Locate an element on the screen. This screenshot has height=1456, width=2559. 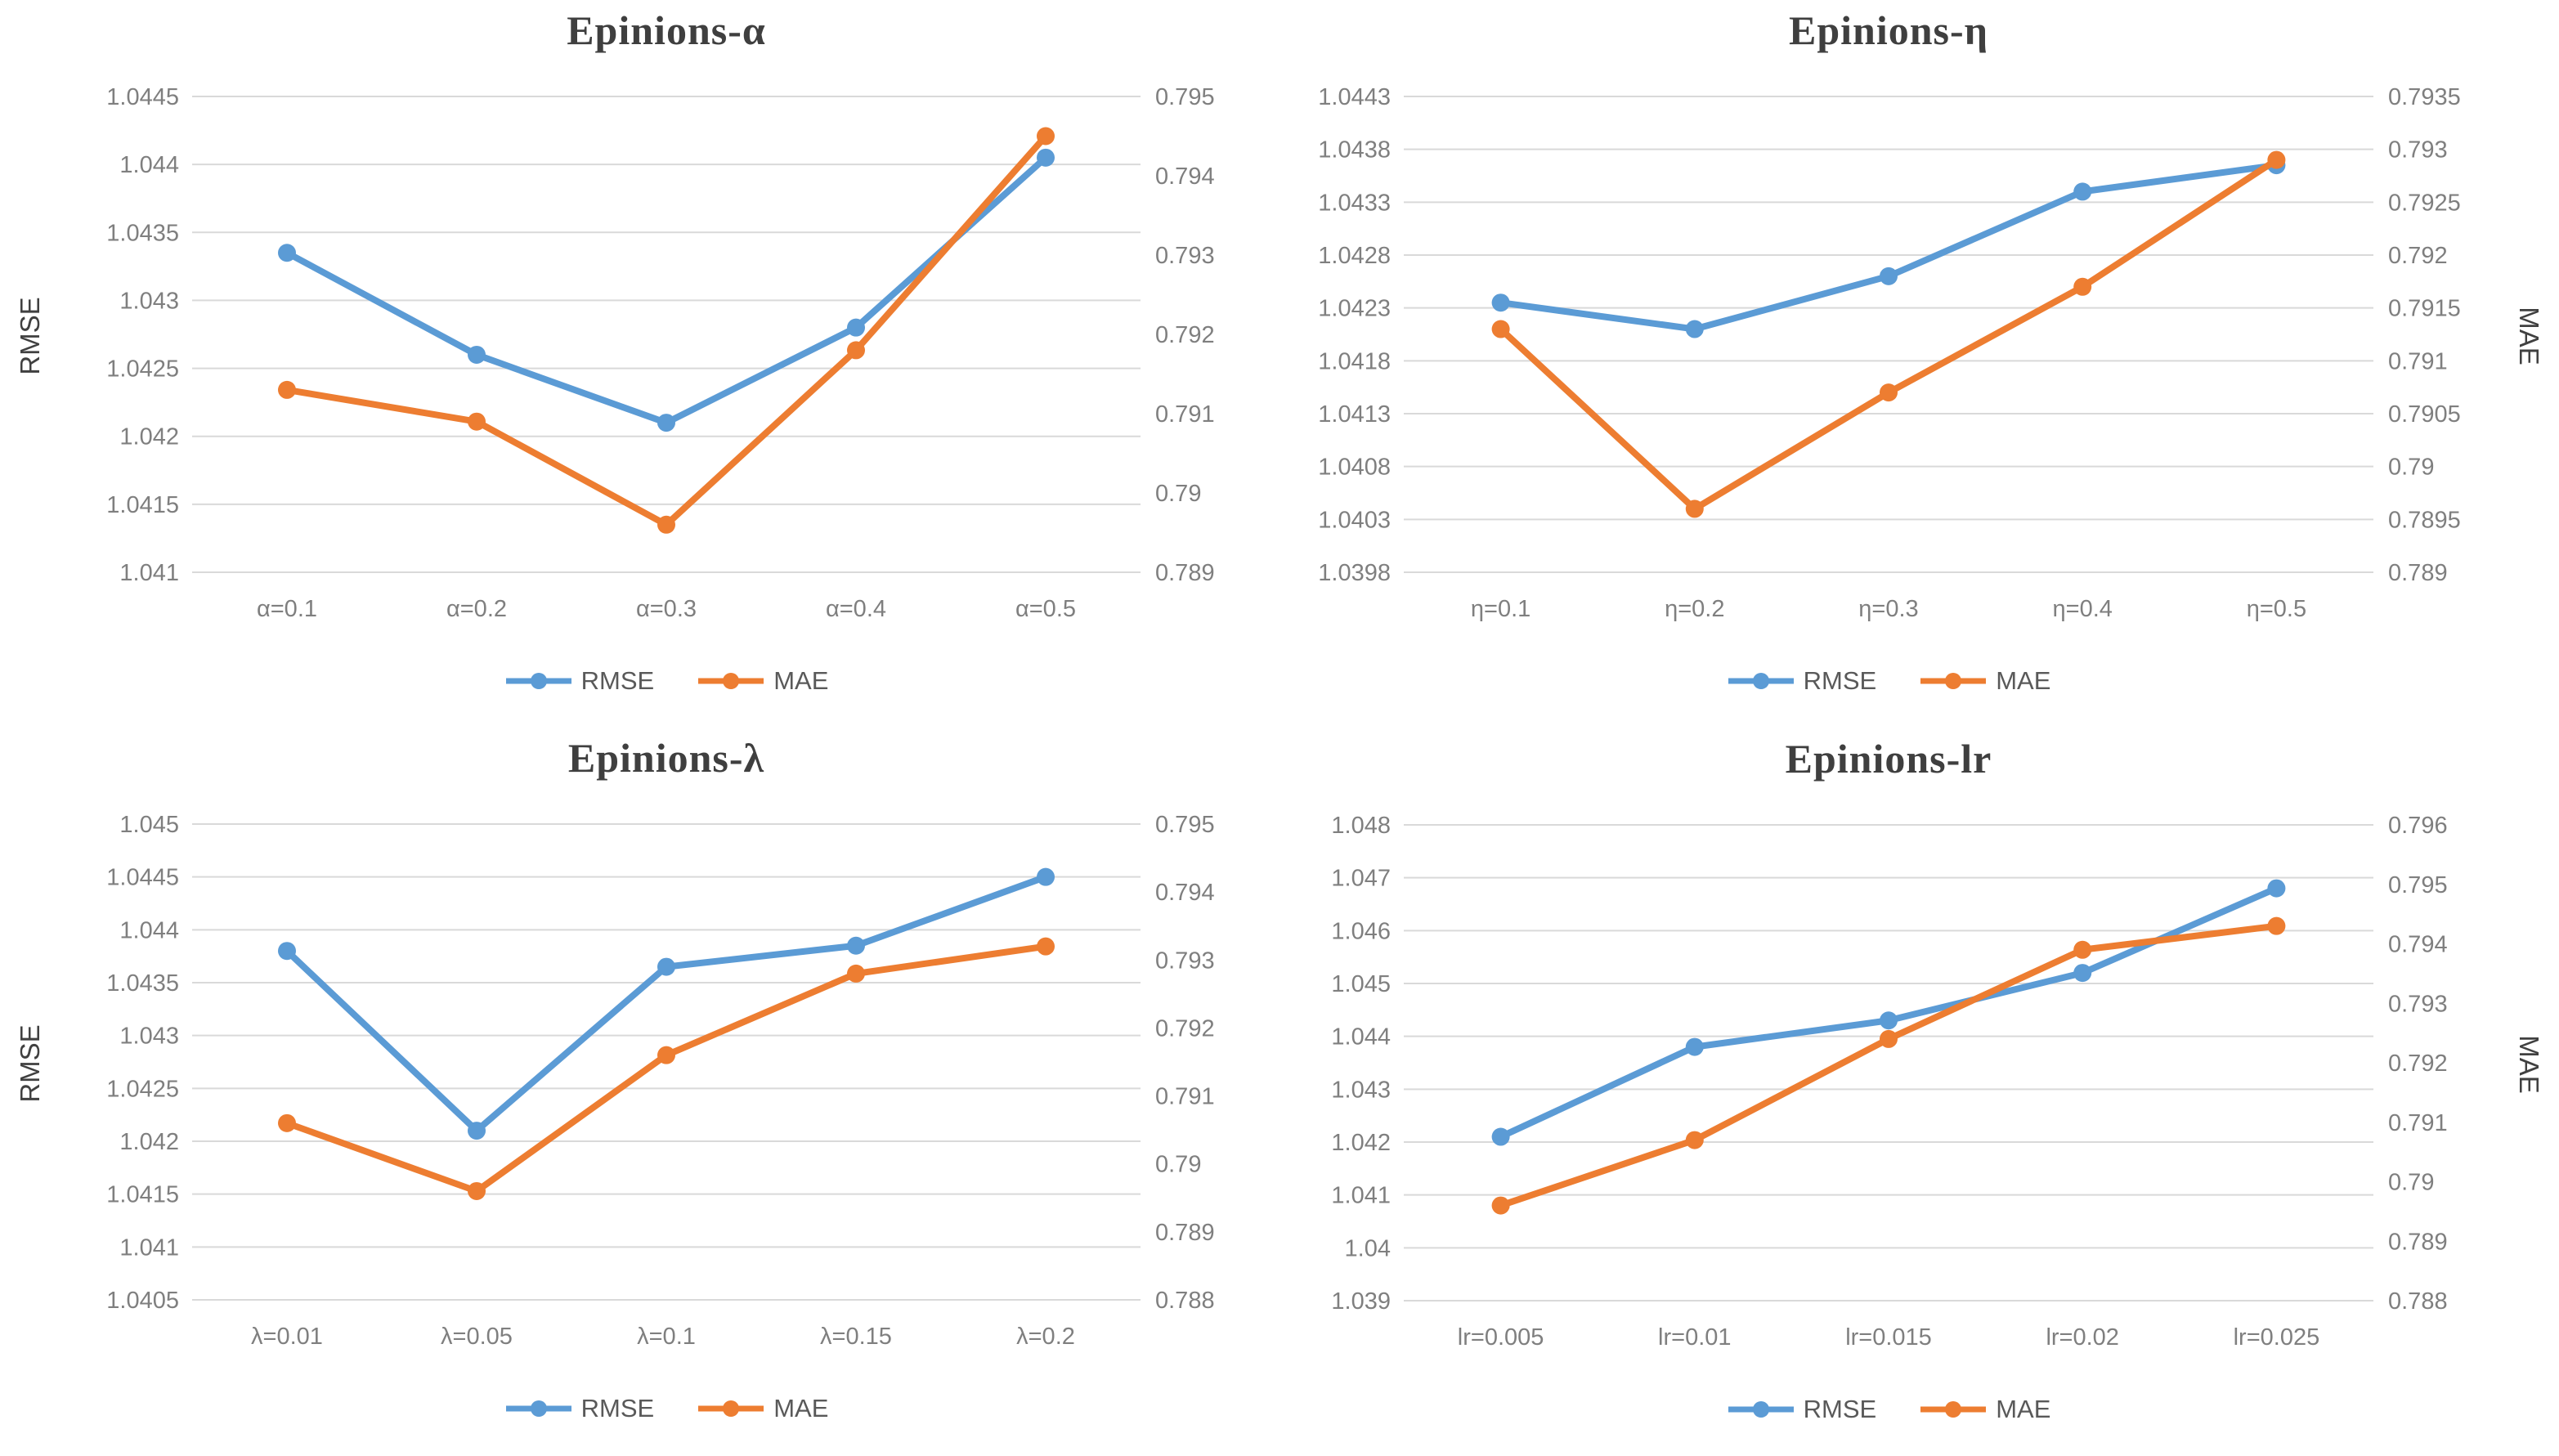
svg-text: η=0.2 is located at coordinates (1695, 609).